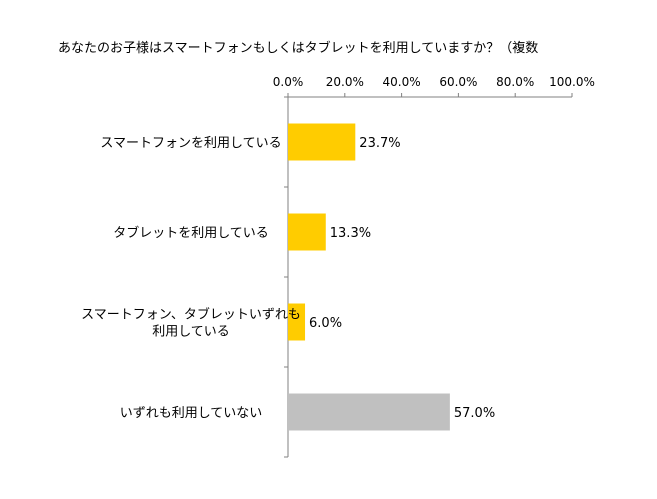  What do you see at coordinates (288, 82) in the screenshot?
I see `x-tick-label: 0.0%` at bounding box center [288, 82].